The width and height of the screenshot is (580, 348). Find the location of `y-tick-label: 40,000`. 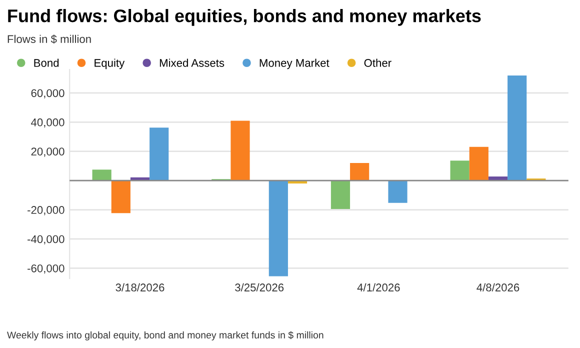

y-tick-label: 40,000 is located at coordinates (47, 123).